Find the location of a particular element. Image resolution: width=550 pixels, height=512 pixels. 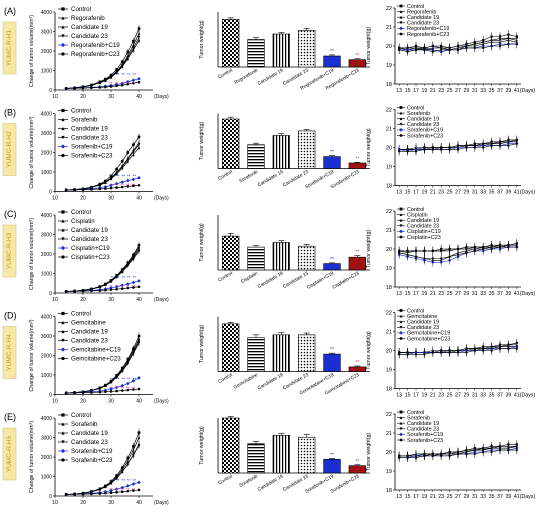

vol-series-line is located at coordinates (103, 63).